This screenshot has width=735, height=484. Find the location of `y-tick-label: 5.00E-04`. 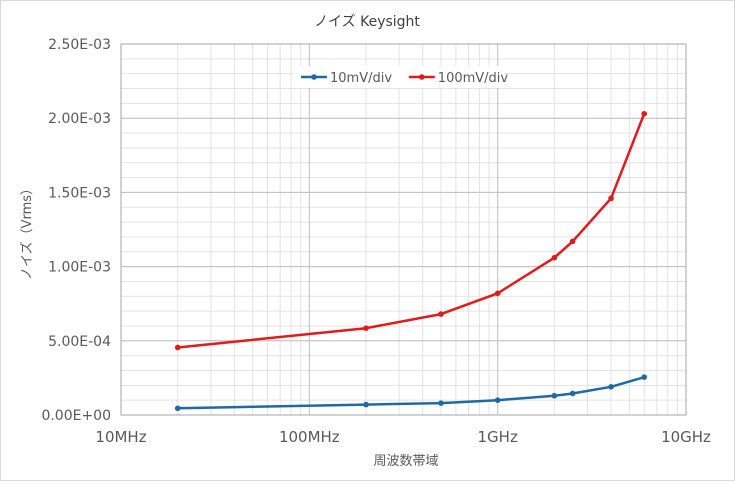

y-tick-label: 5.00E-04 is located at coordinates (79, 342).